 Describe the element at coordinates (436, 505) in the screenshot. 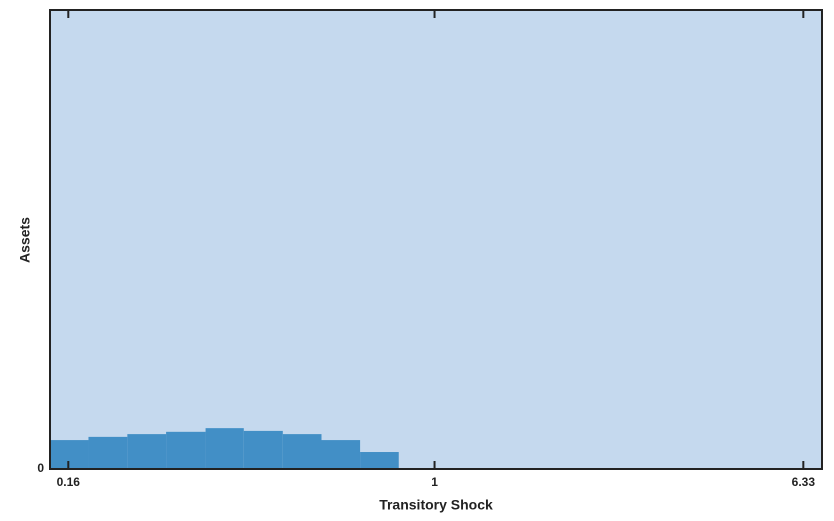

I see `x-axis-title: Transitory Shock` at that location.